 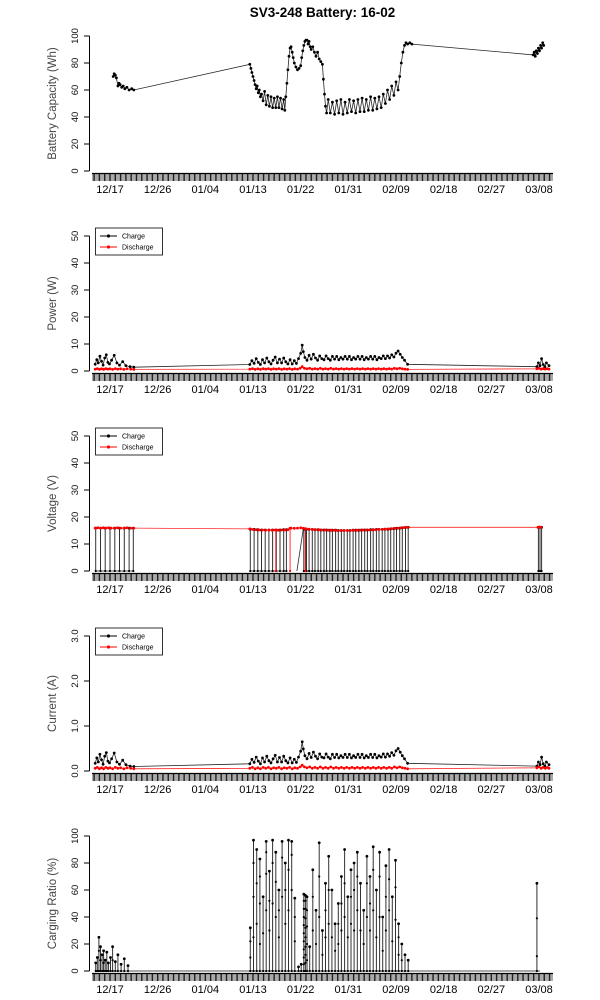 I want to click on y-tick-label: 100, so click(x=75, y=836).